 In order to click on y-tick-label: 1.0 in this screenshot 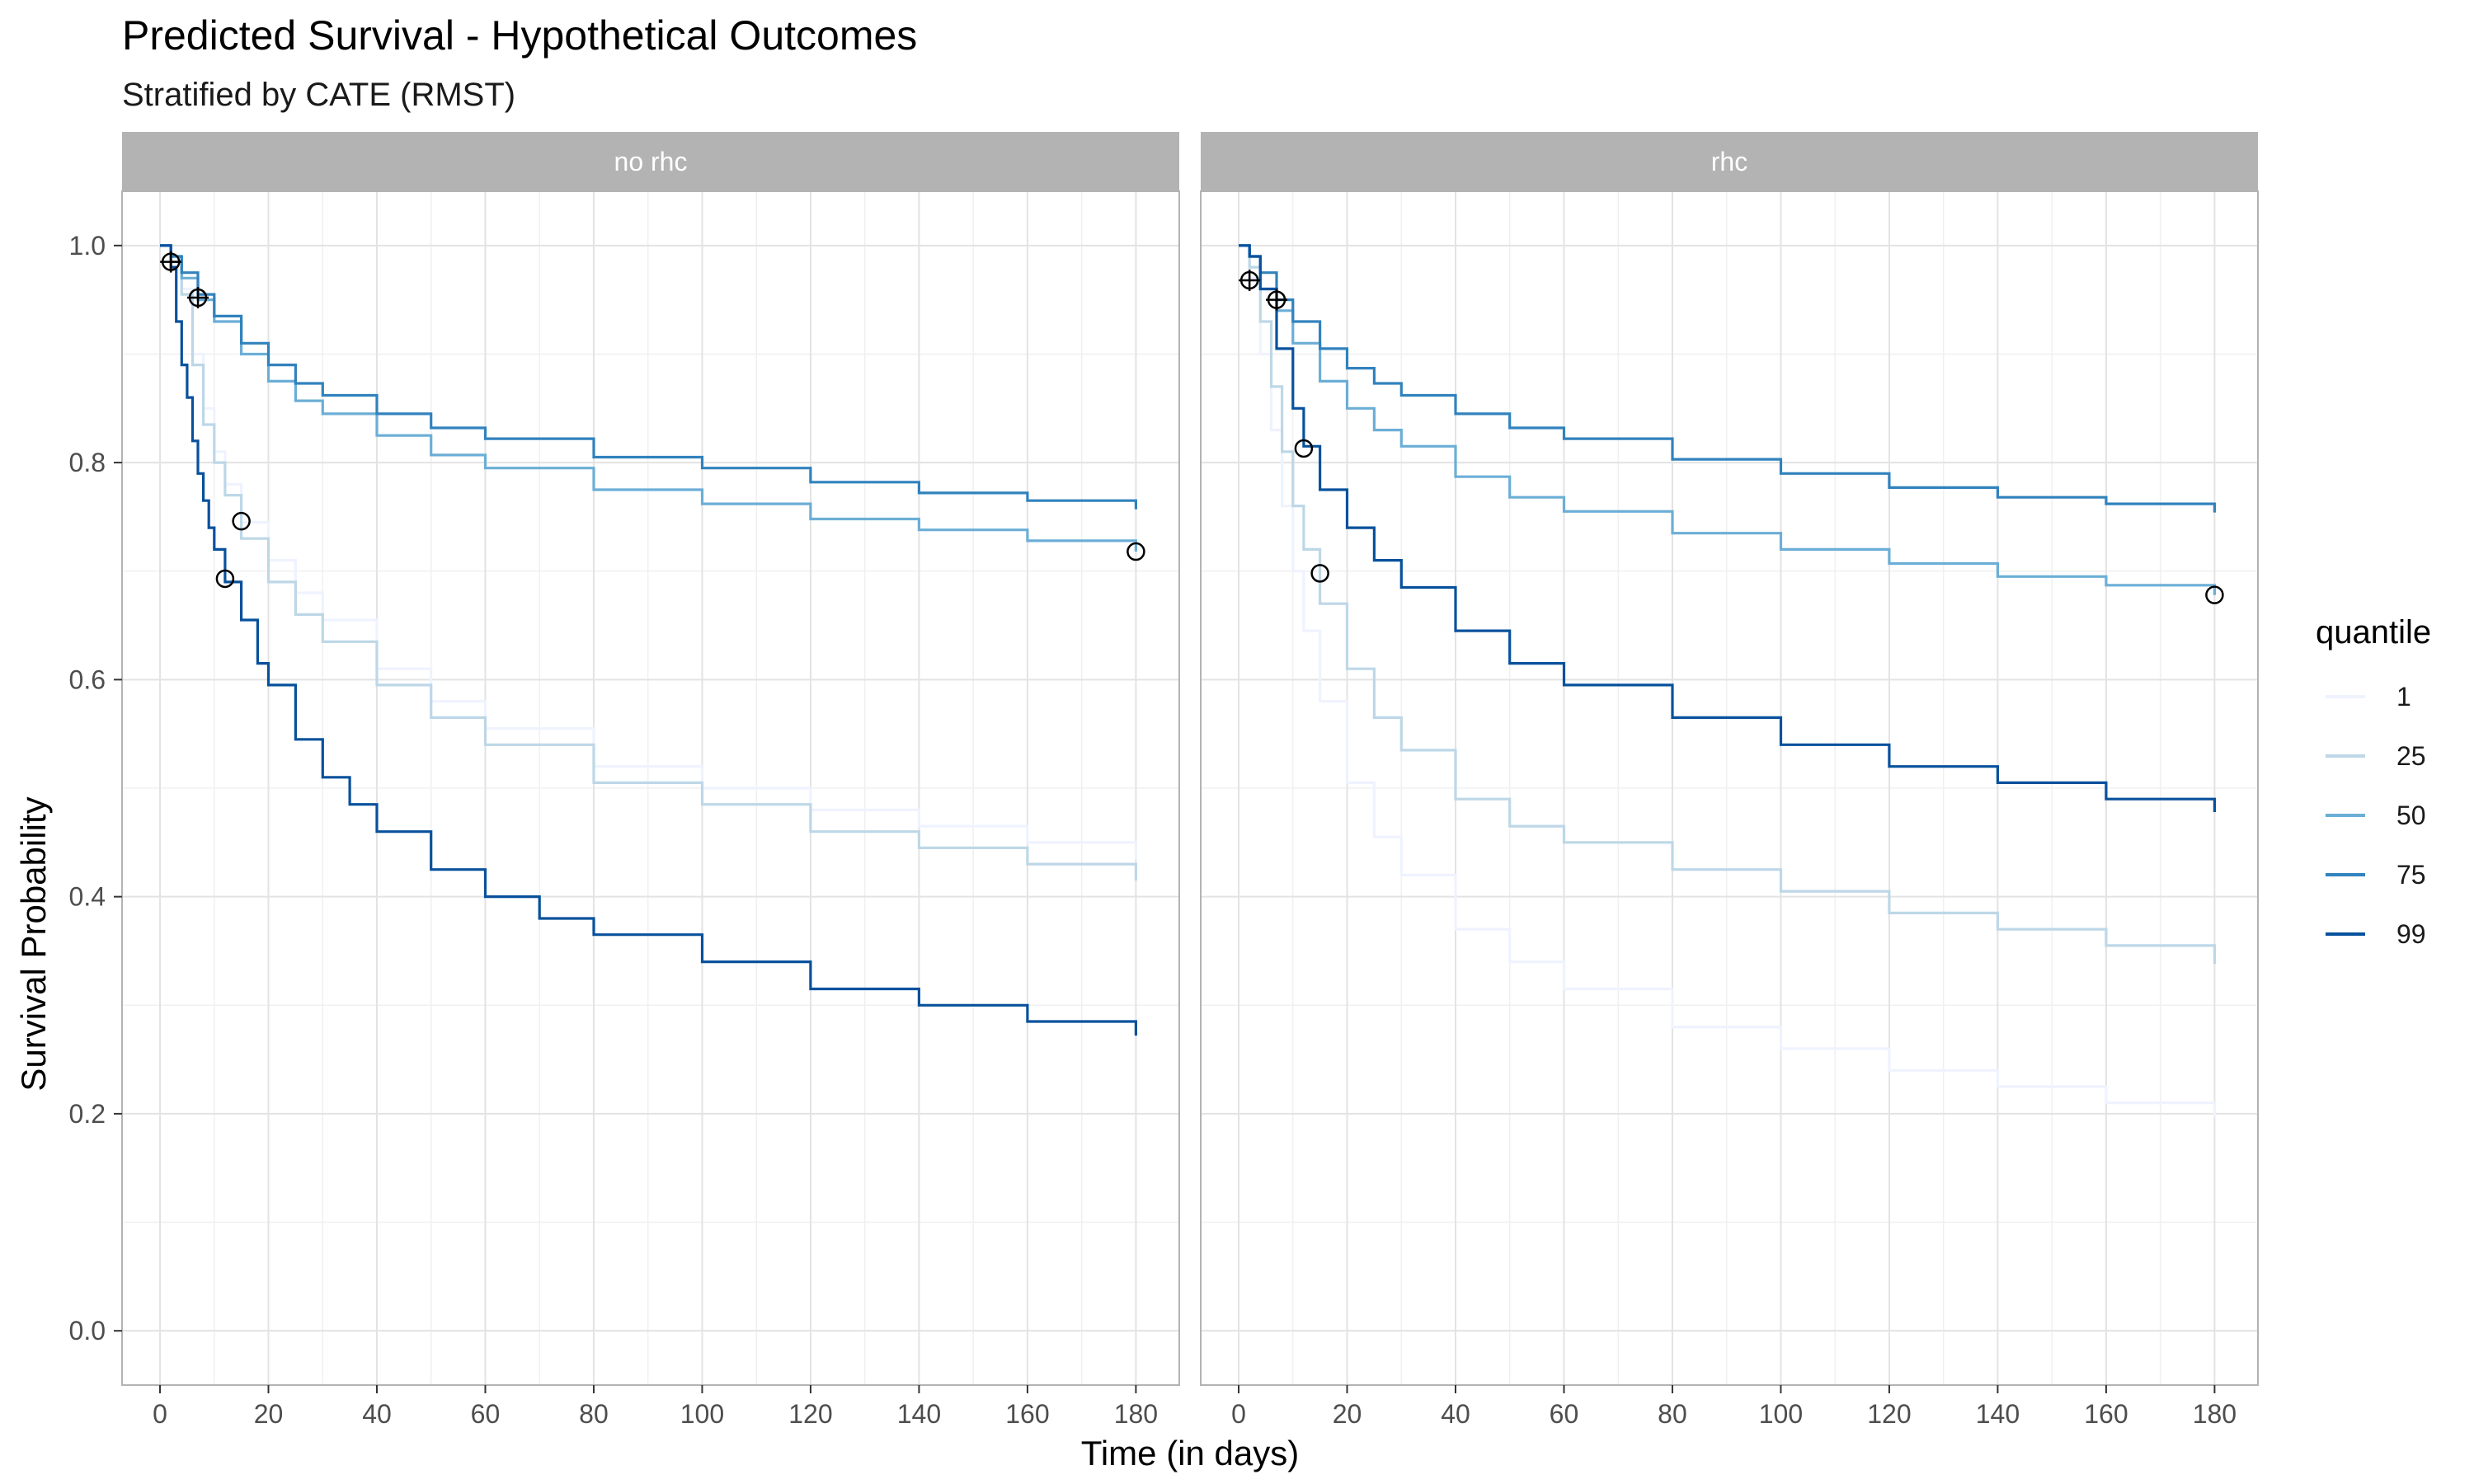, I will do `click(87, 246)`.